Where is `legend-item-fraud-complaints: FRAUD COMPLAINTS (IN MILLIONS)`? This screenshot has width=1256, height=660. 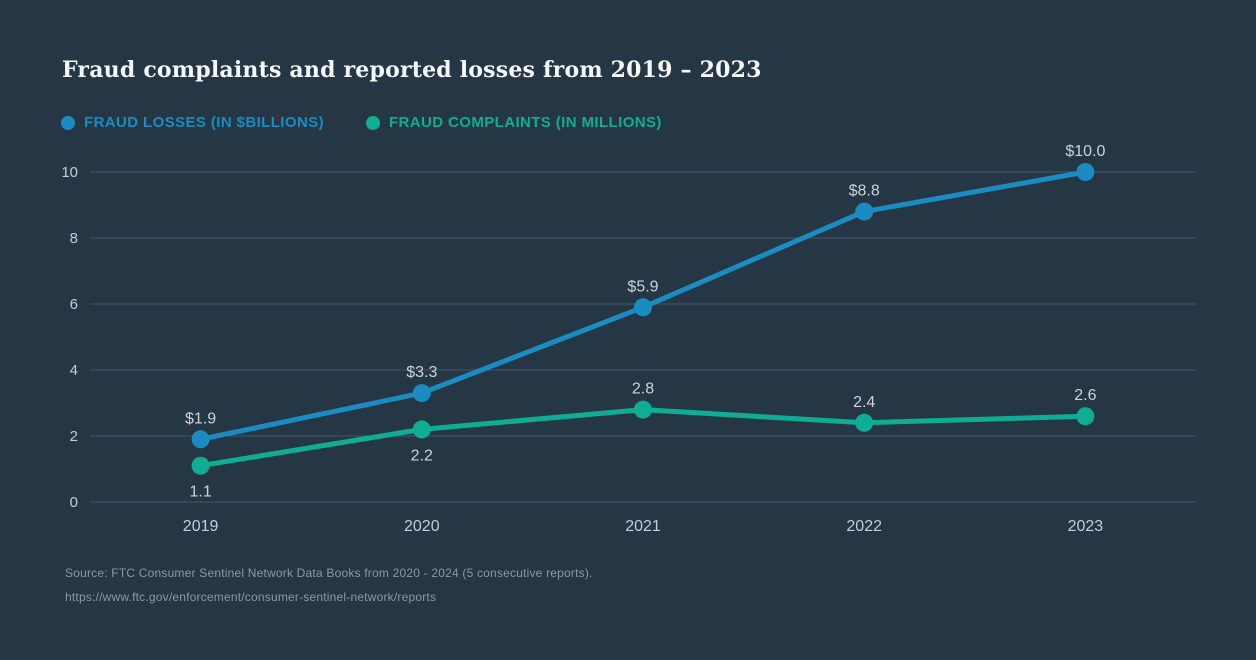 legend-item-fraud-complaints: FRAUD COMPLAINTS (IN MILLIONS) is located at coordinates (513, 122).